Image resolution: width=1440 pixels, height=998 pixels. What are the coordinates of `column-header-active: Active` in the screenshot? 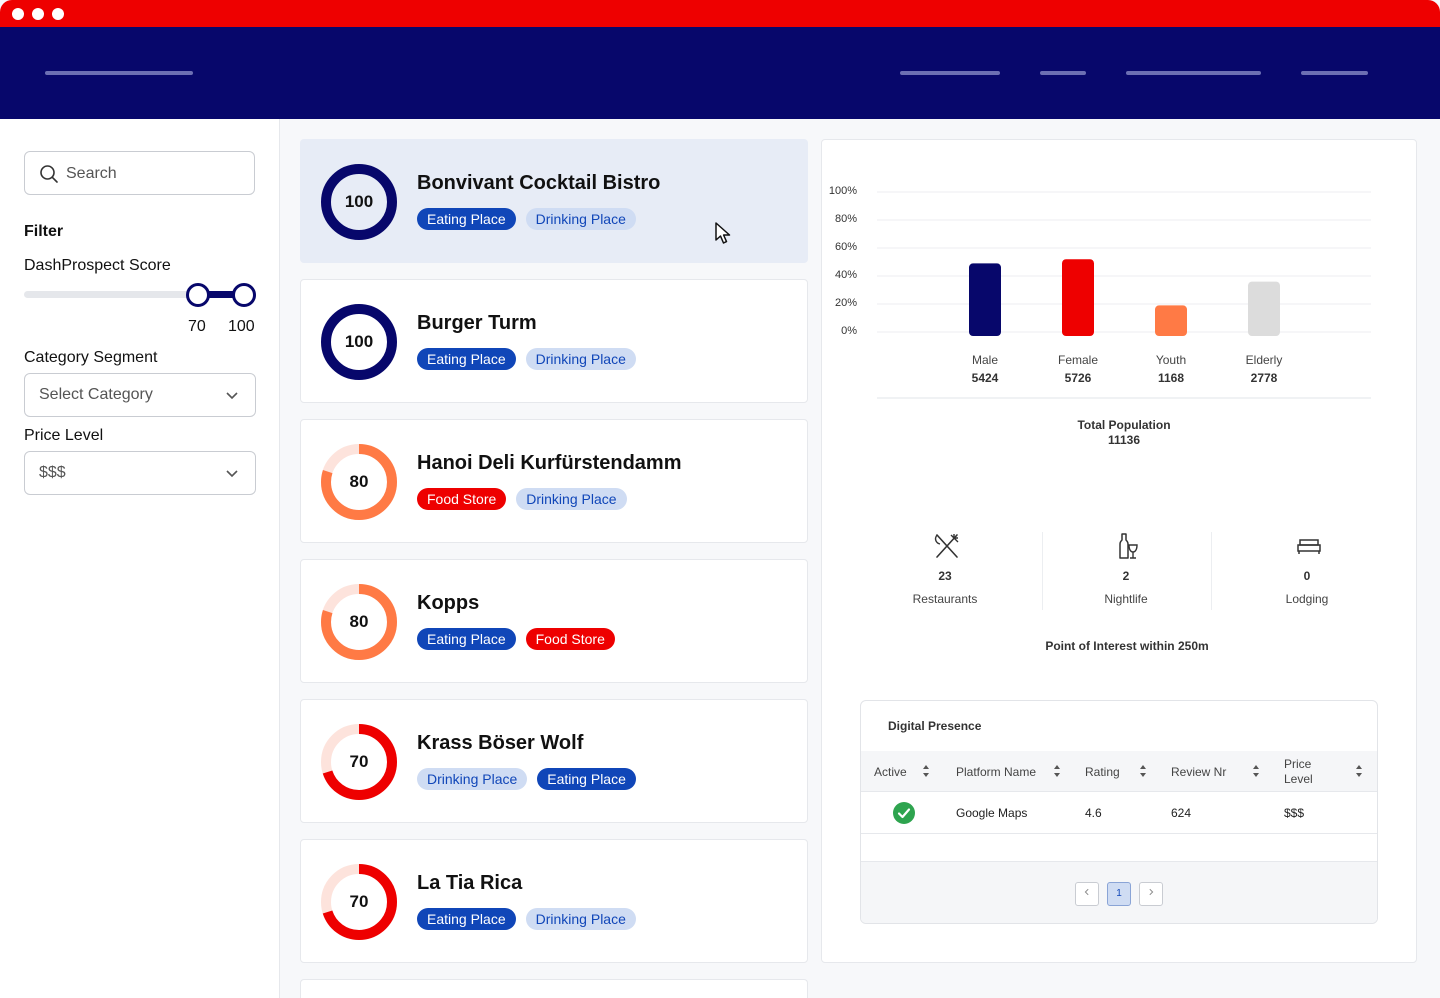 It's located at (890, 772).